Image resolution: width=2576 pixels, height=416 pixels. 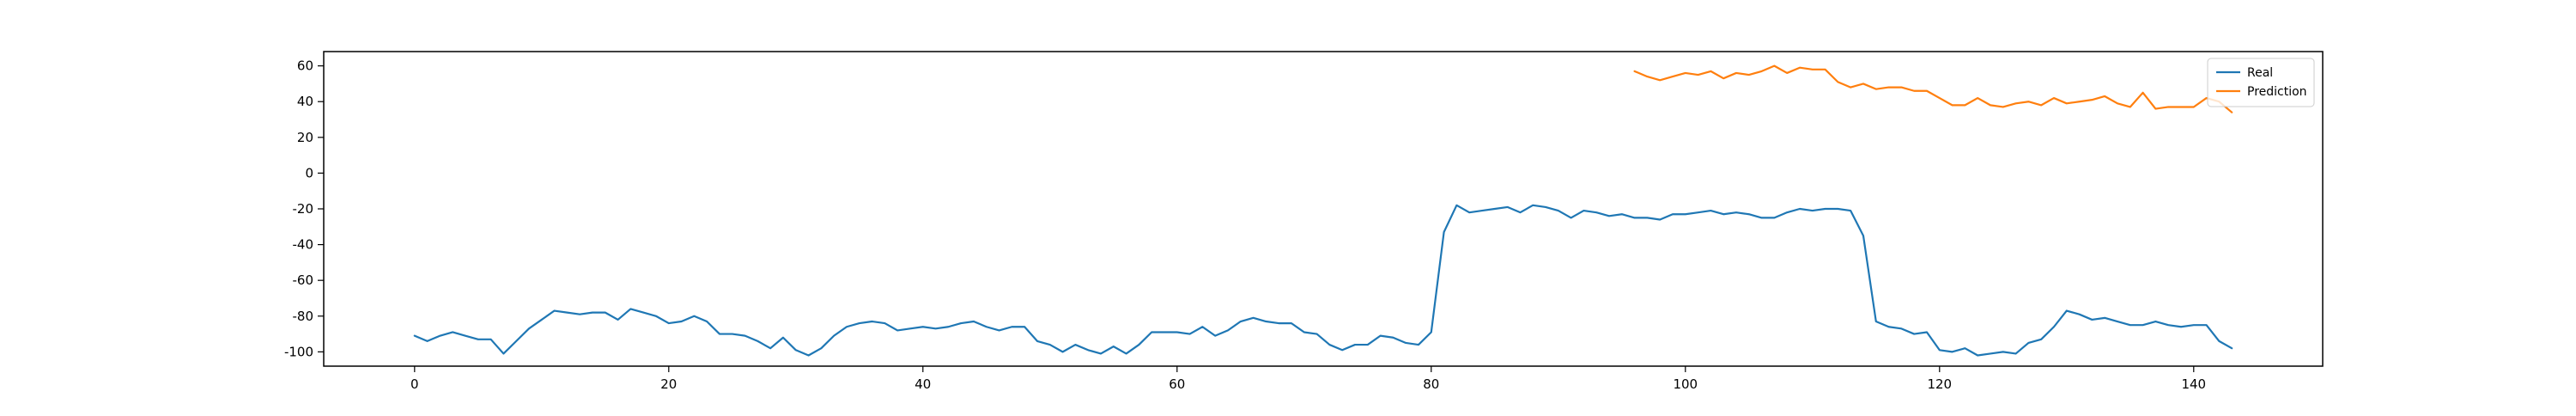 What do you see at coordinates (922, 384) in the screenshot?
I see `x-tick-label: 40` at bounding box center [922, 384].